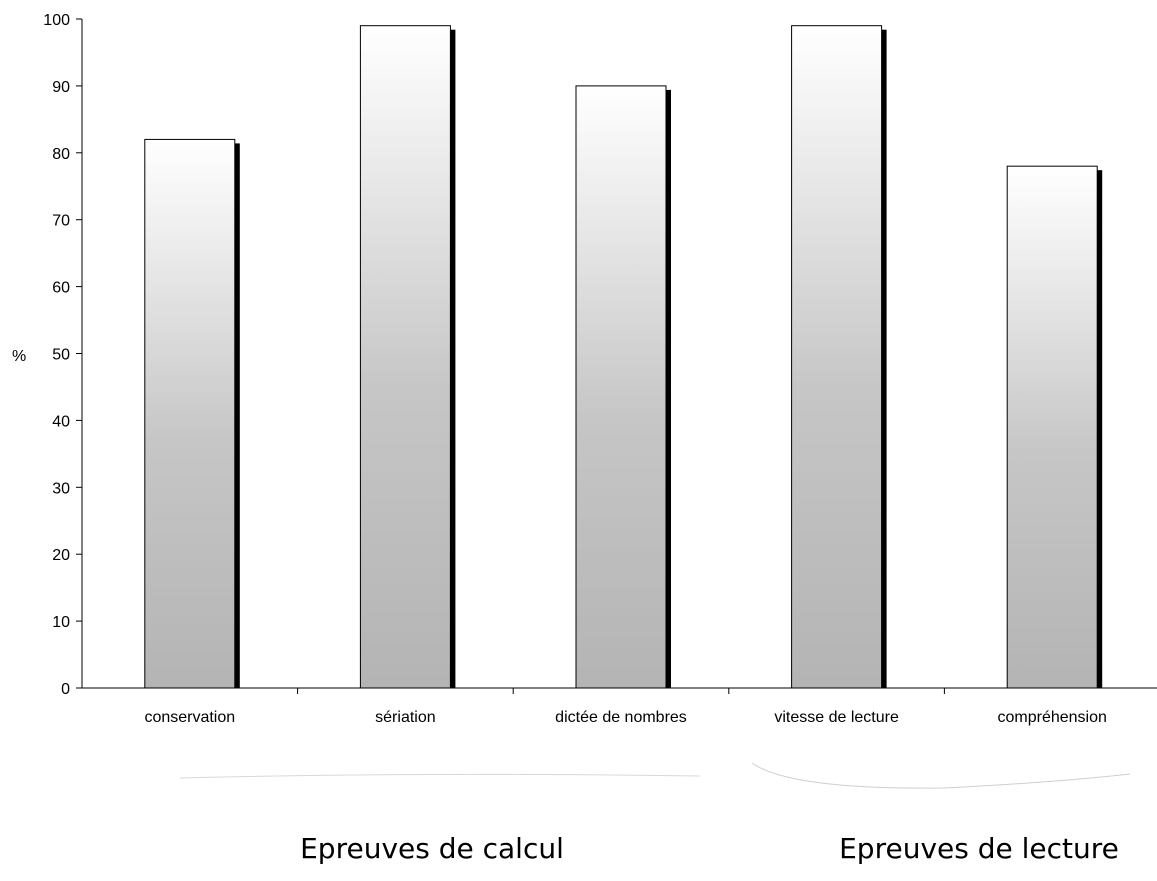 This screenshot has width=1157, height=881. I want to click on x-category-label: vitesse de lecture, so click(836, 717).